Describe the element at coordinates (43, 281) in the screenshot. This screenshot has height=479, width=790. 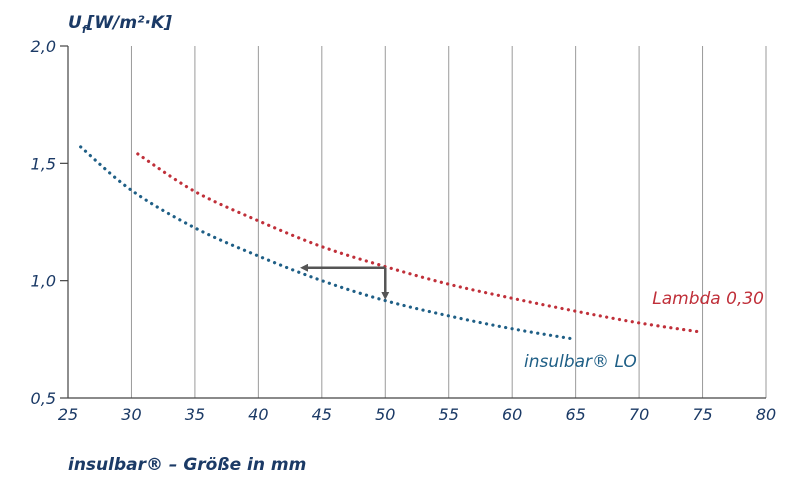
I see `y-tick-label: 1,0` at that location.